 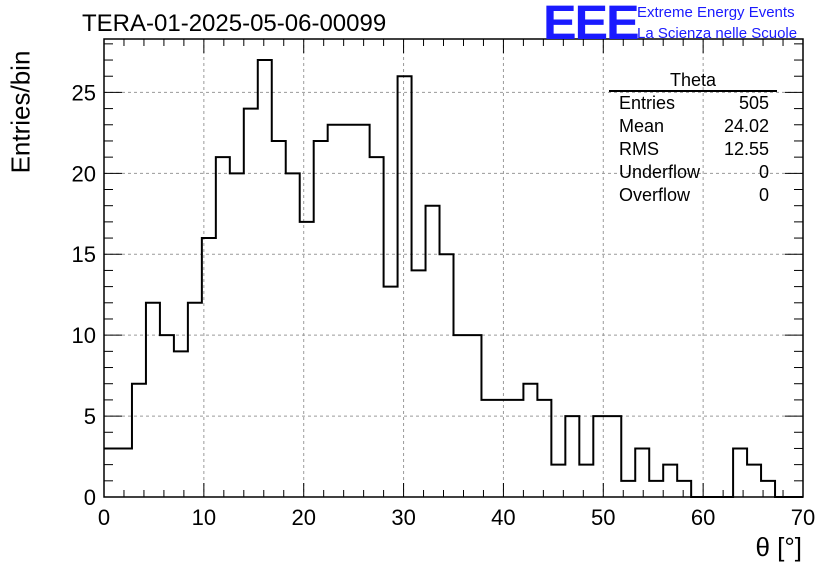 What do you see at coordinates (746, 149) in the screenshot?
I see `stats-value: 12.55` at bounding box center [746, 149].